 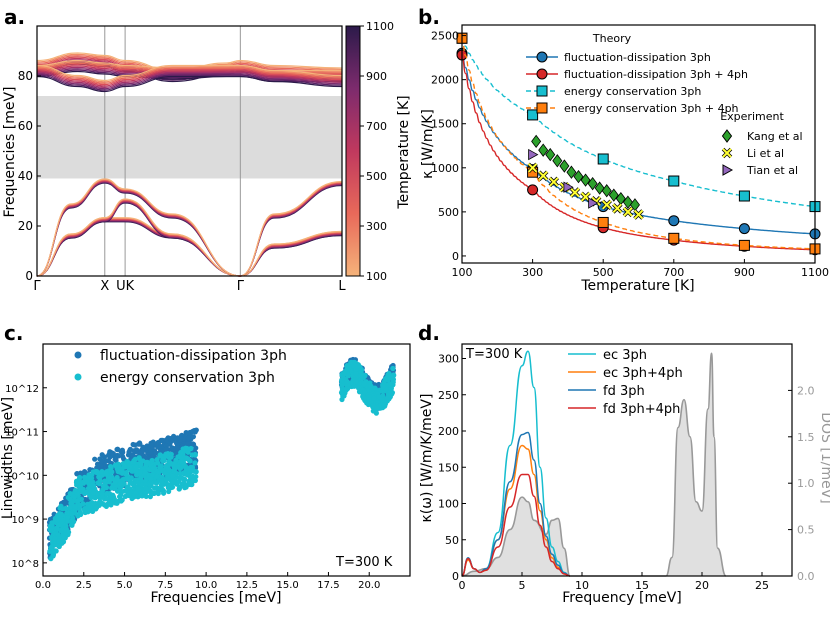 I want to click on d-ytick-label: 0, so click(x=455, y=576).